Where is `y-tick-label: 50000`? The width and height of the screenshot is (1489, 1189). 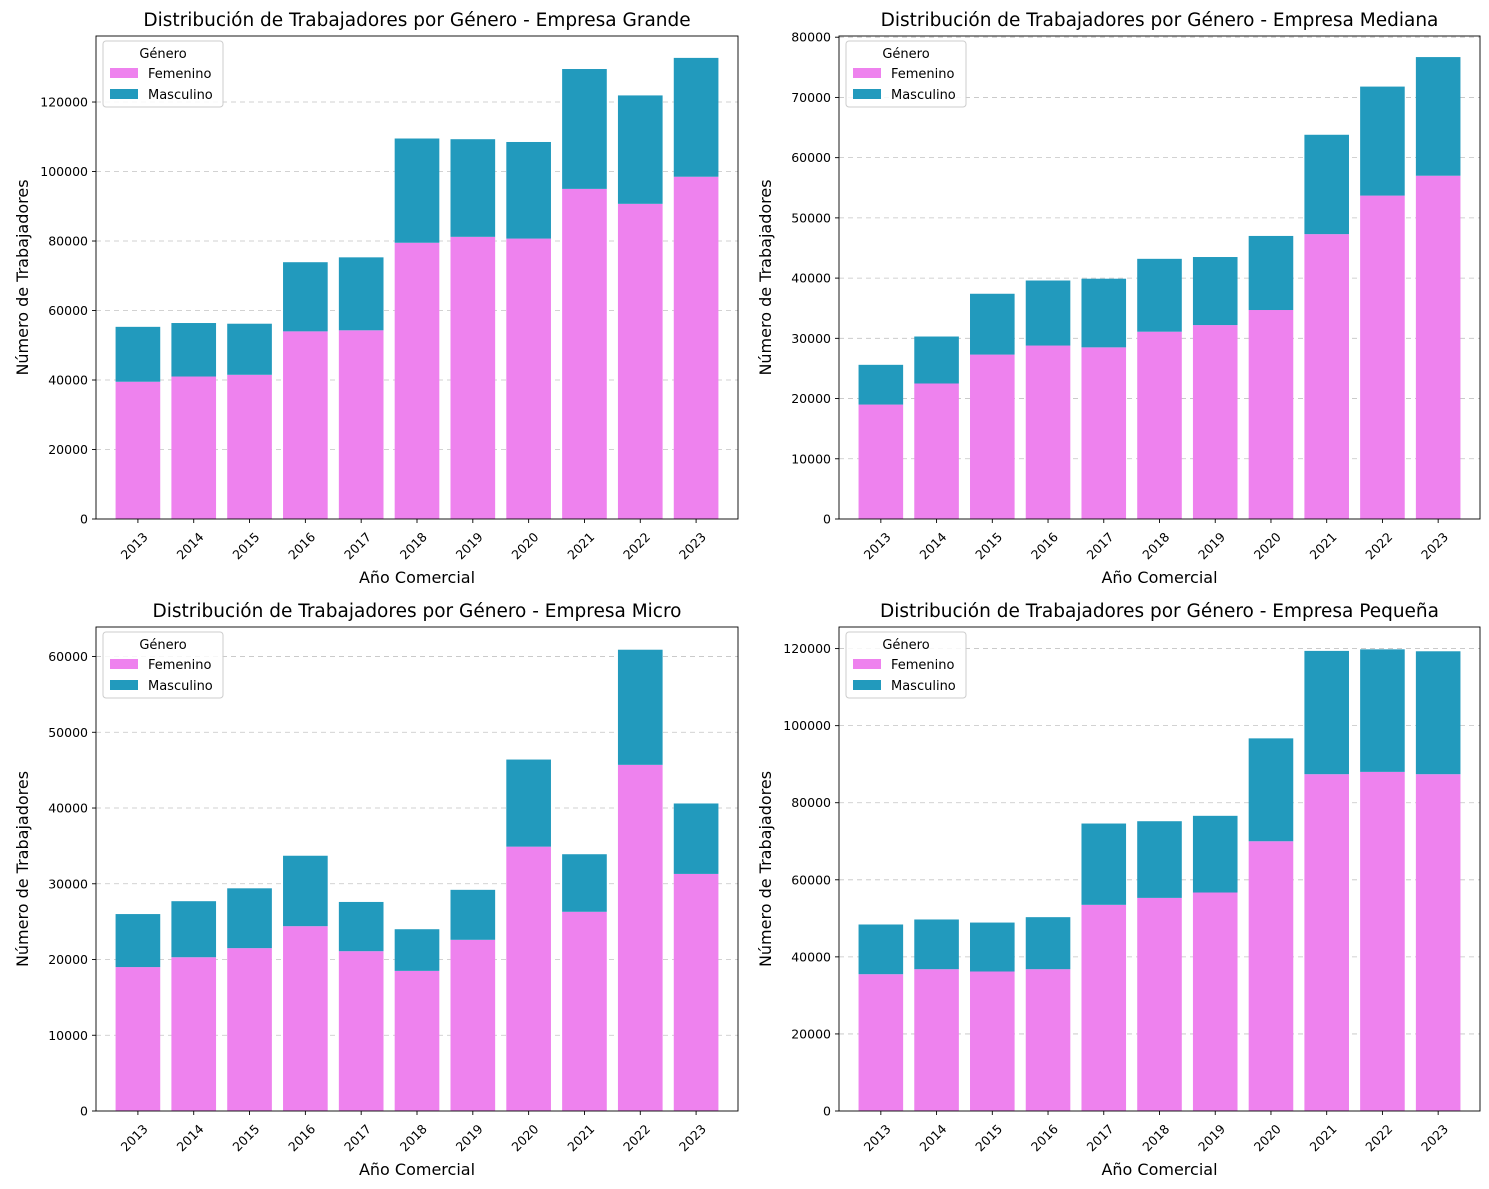
y-tick-label: 50000 is located at coordinates (811, 217).